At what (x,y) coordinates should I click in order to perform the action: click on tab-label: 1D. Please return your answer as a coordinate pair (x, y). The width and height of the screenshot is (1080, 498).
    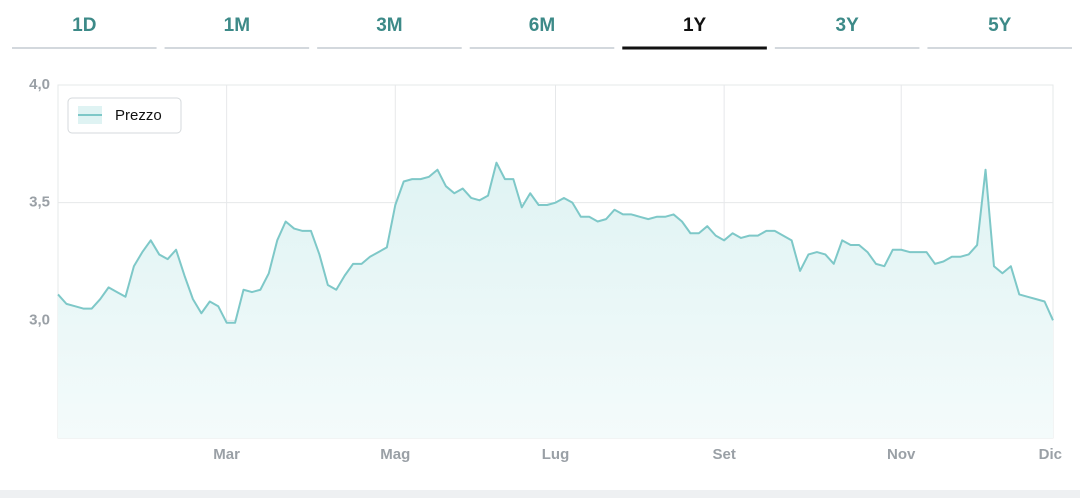
    Looking at the image, I should click on (84, 25).